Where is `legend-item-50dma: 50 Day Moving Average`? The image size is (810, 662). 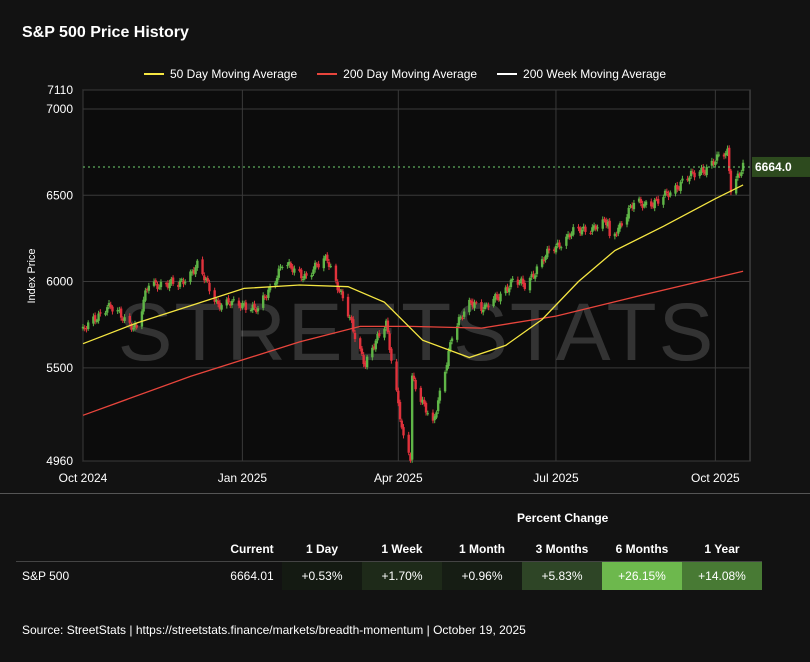
legend-item-50dma: 50 Day Moving Average is located at coordinates (220, 74).